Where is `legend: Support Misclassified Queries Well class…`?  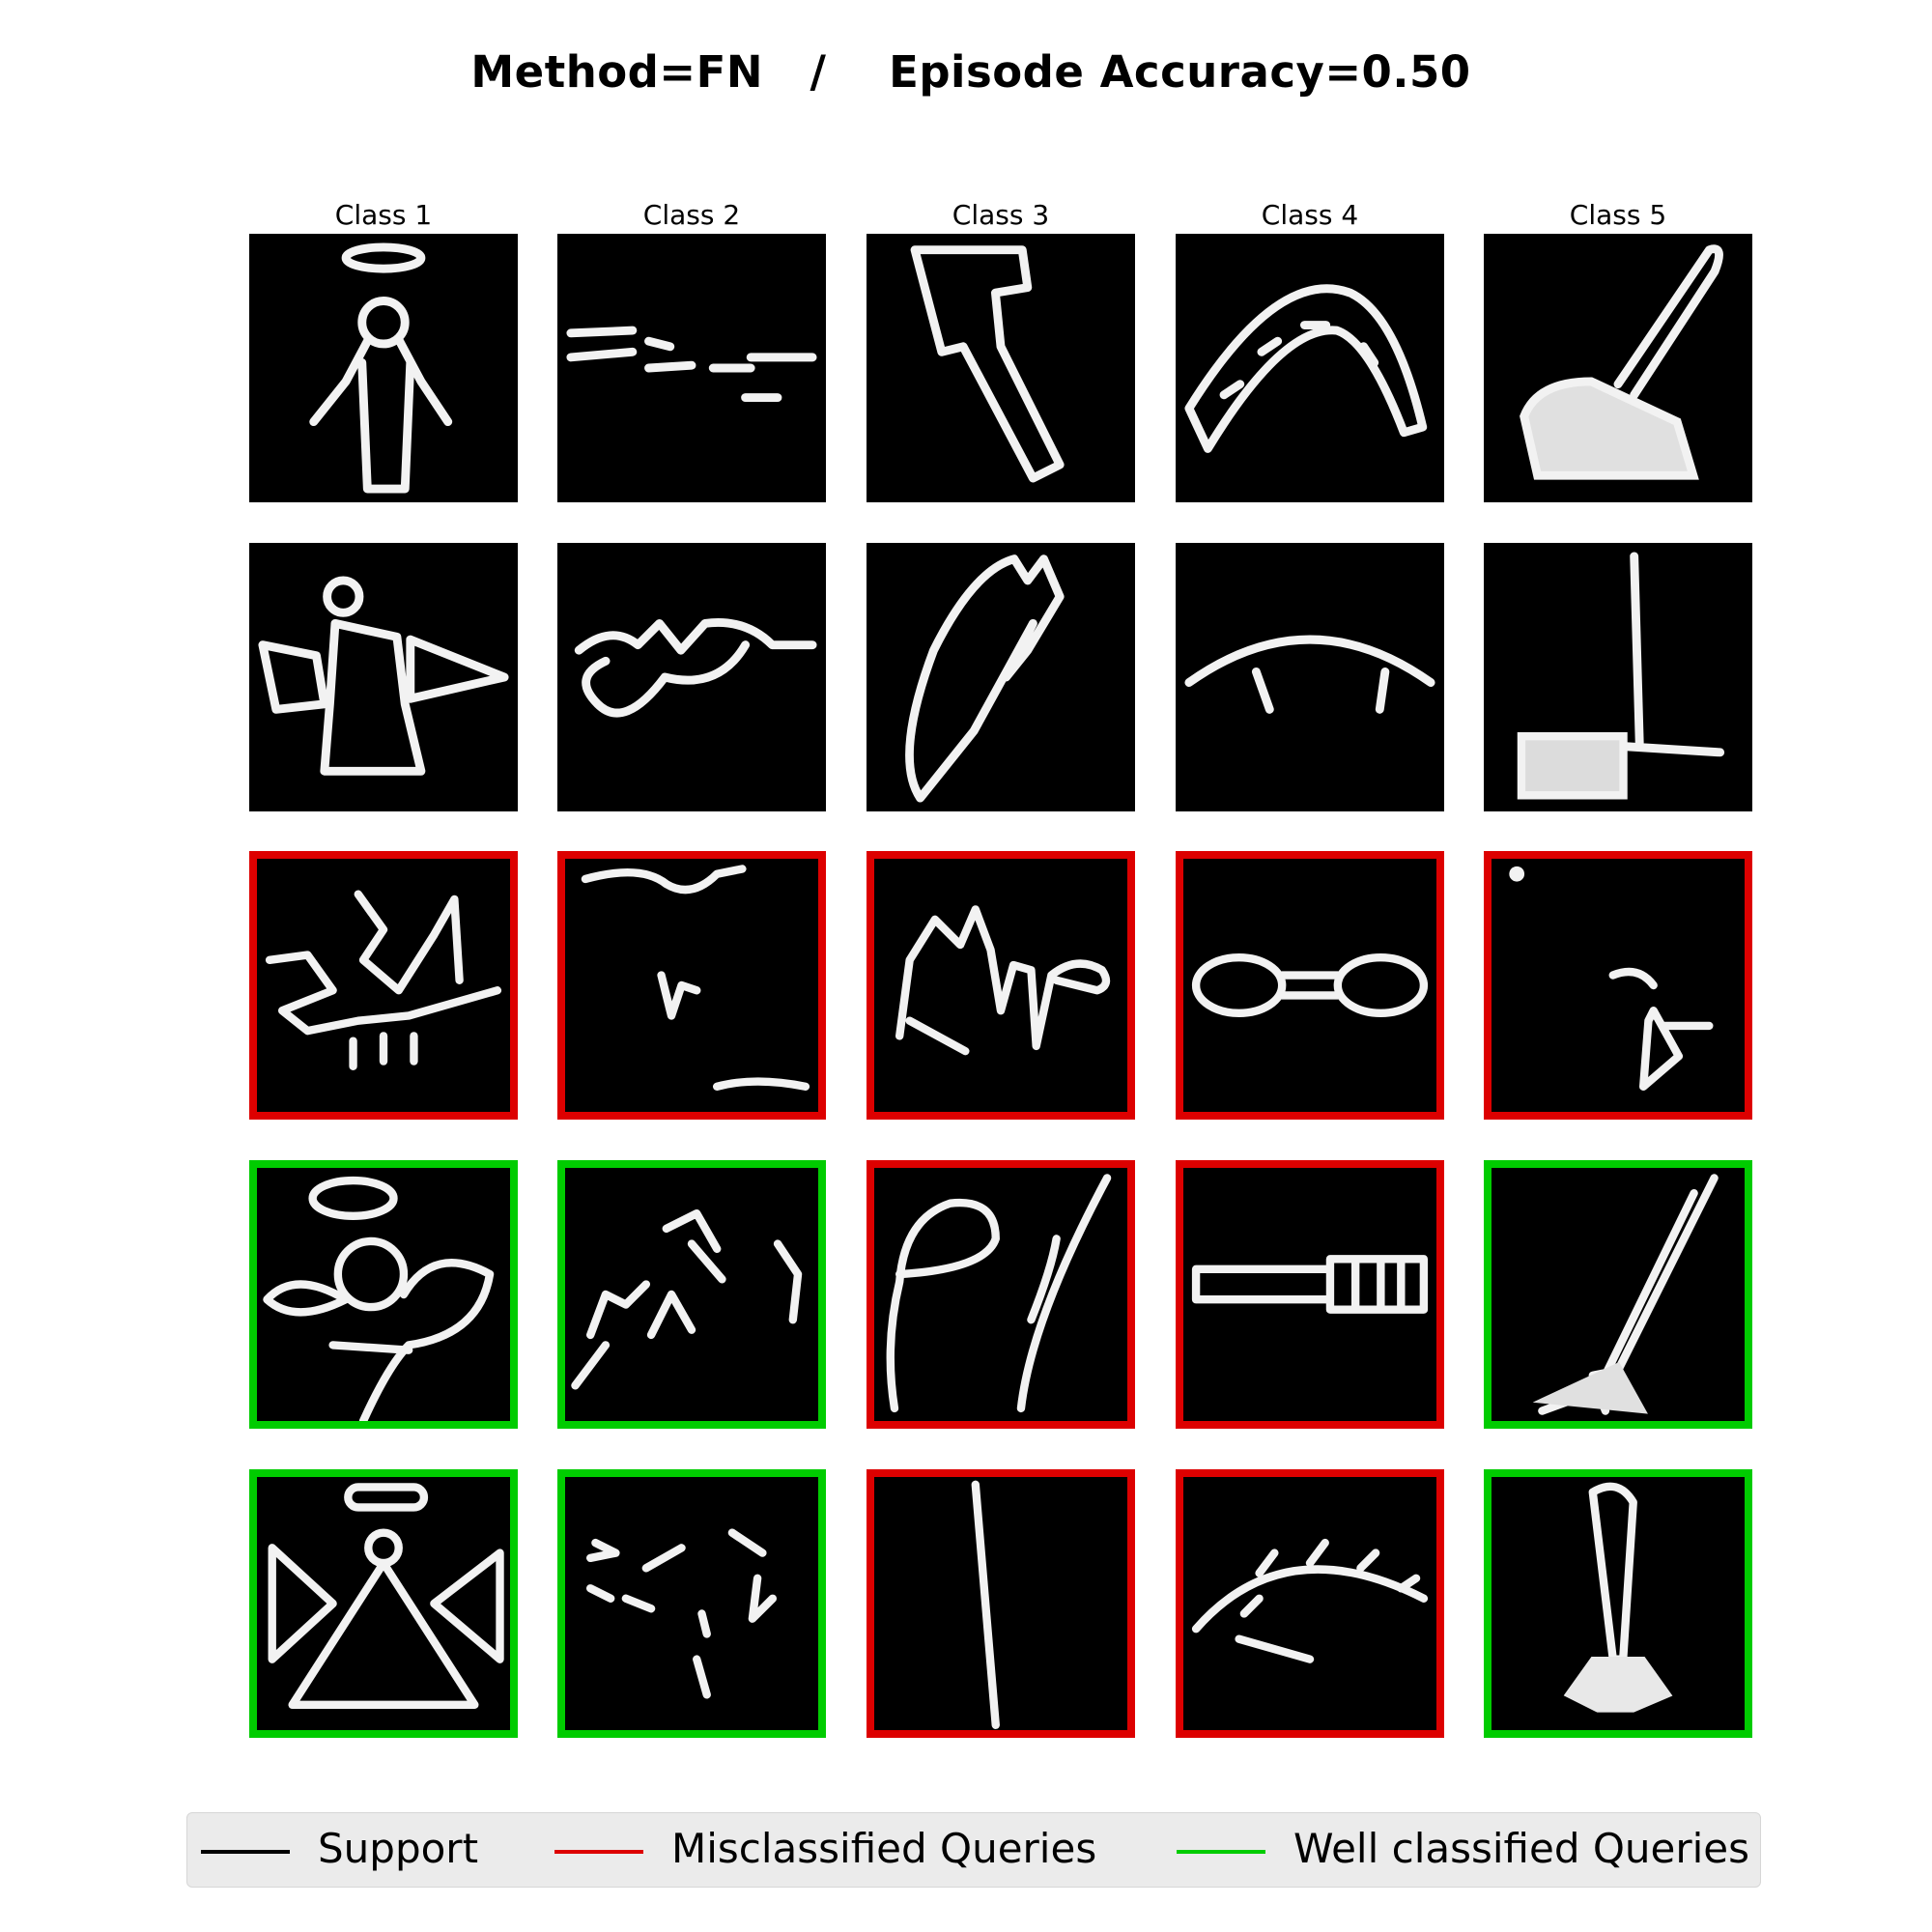 legend: Support Misclassified Queries Well class… is located at coordinates (973, 1850).